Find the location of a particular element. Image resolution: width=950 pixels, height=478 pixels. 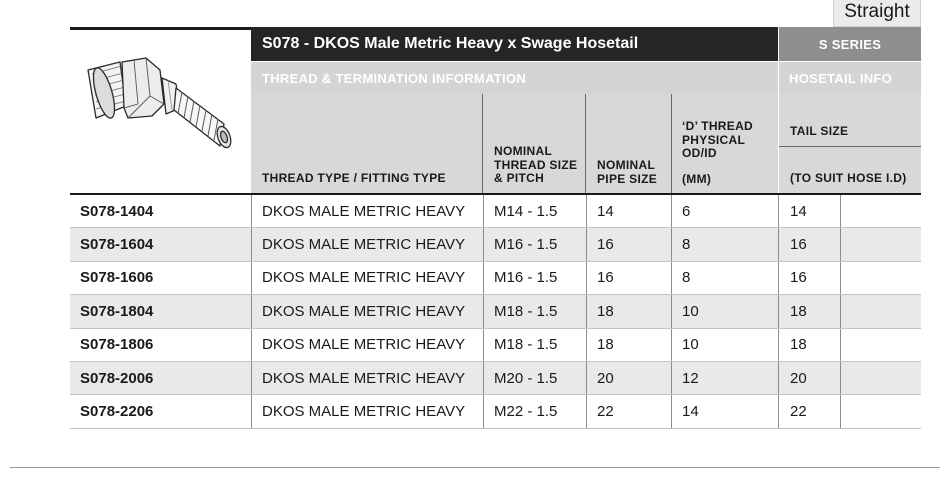

col-thread-size-line: THREAD SIZE is located at coordinates (536, 164).